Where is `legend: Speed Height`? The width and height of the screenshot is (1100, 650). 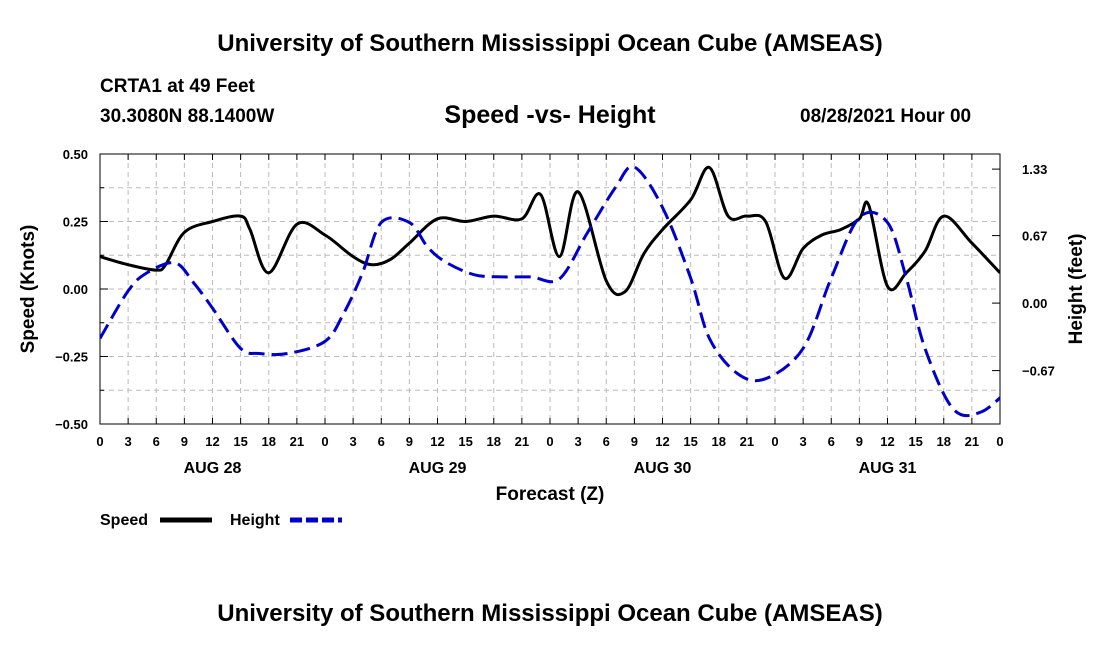 legend: Speed Height is located at coordinates (221, 520).